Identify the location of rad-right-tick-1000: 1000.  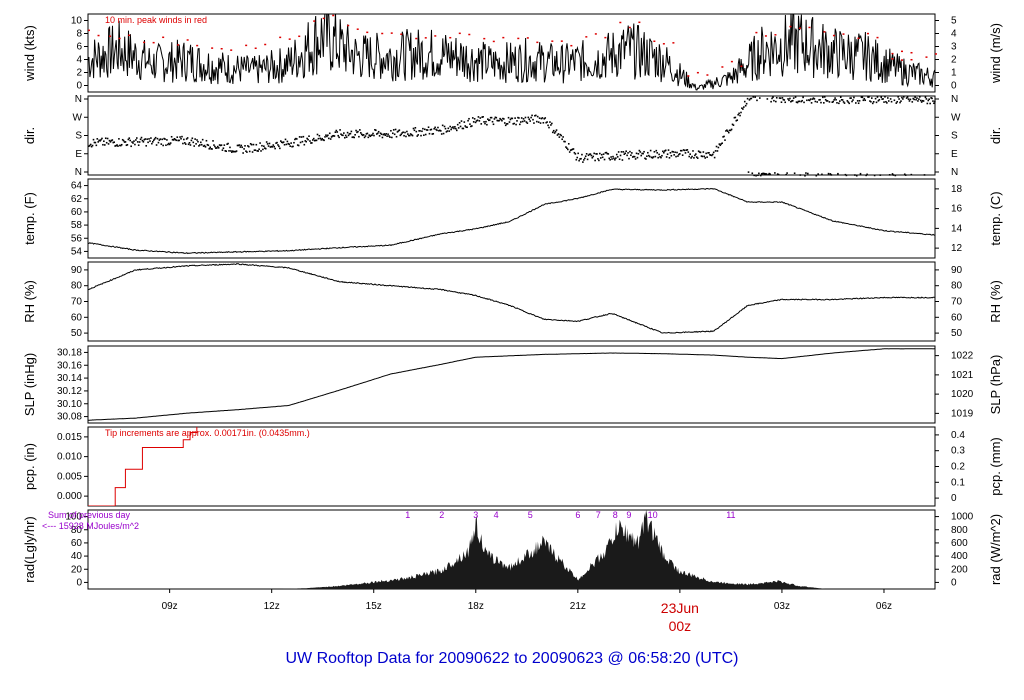
(962, 517).